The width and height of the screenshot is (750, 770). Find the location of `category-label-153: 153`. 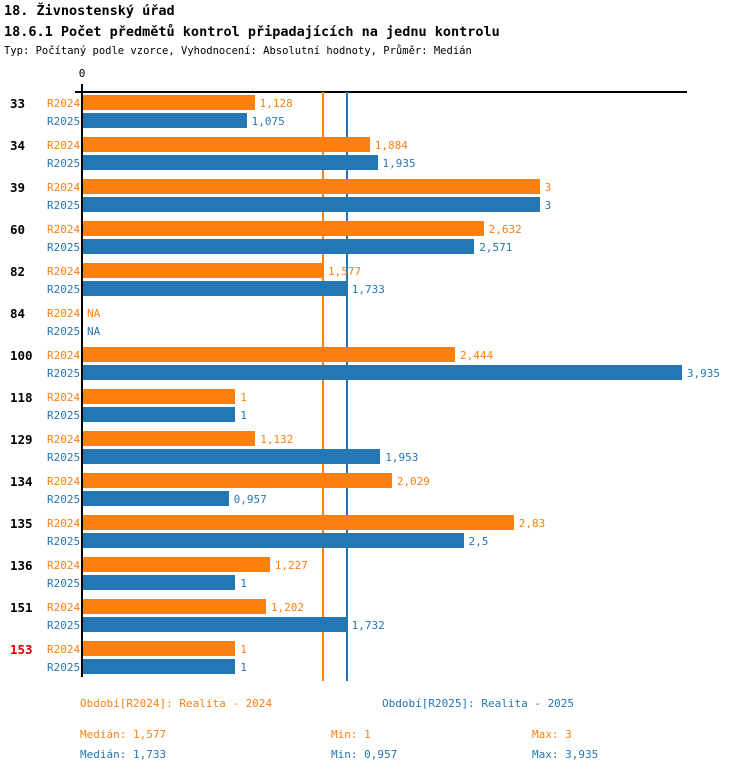

category-label-153: 153 is located at coordinates (21, 649).